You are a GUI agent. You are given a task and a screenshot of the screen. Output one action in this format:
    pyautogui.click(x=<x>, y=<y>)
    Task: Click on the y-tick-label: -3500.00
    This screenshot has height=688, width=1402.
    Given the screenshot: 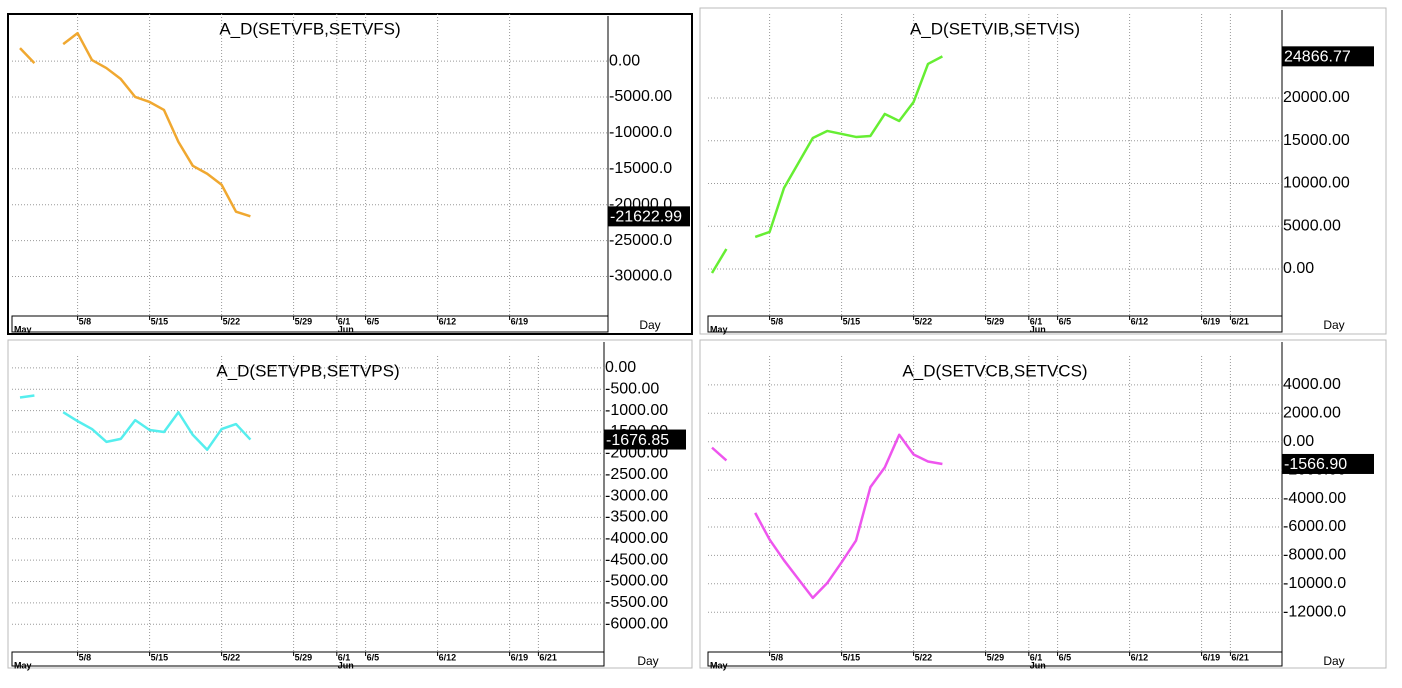 What is the action you would take?
    pyautogui.click(x=636, y=517)
    